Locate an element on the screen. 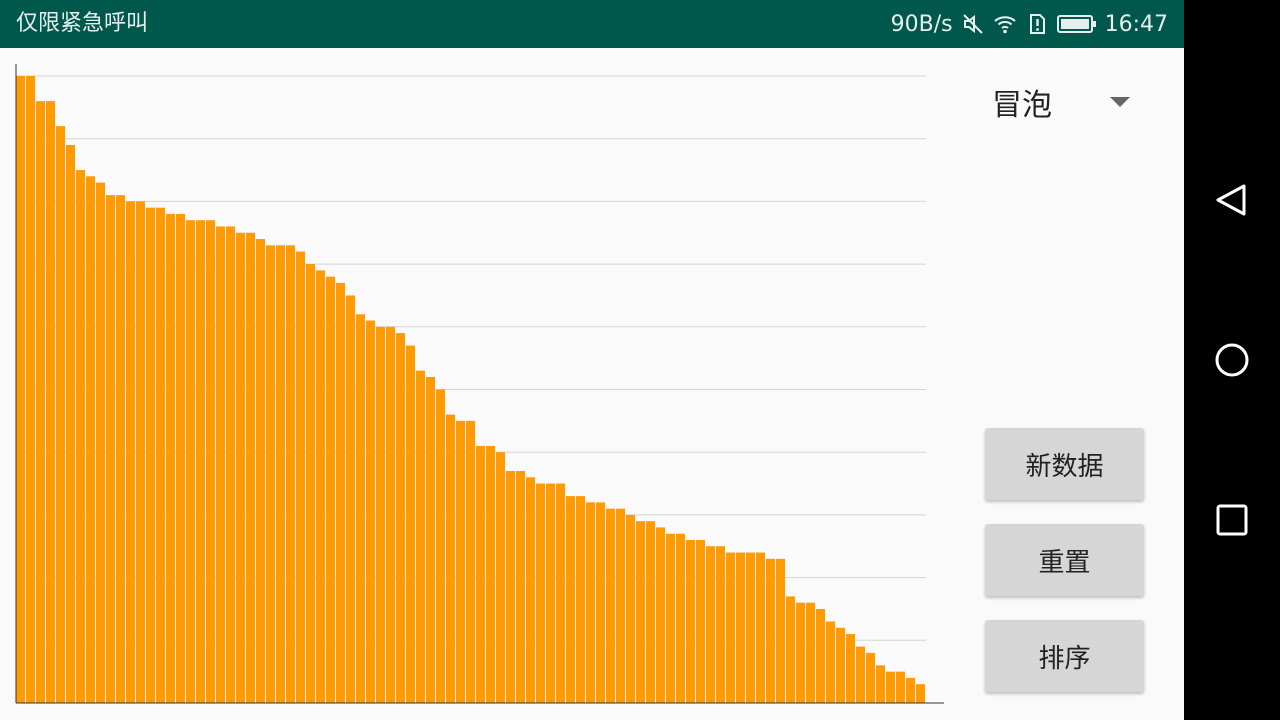 The image size is (1280, 720). sim-alert-icon is located at coordinates (1037, 24).